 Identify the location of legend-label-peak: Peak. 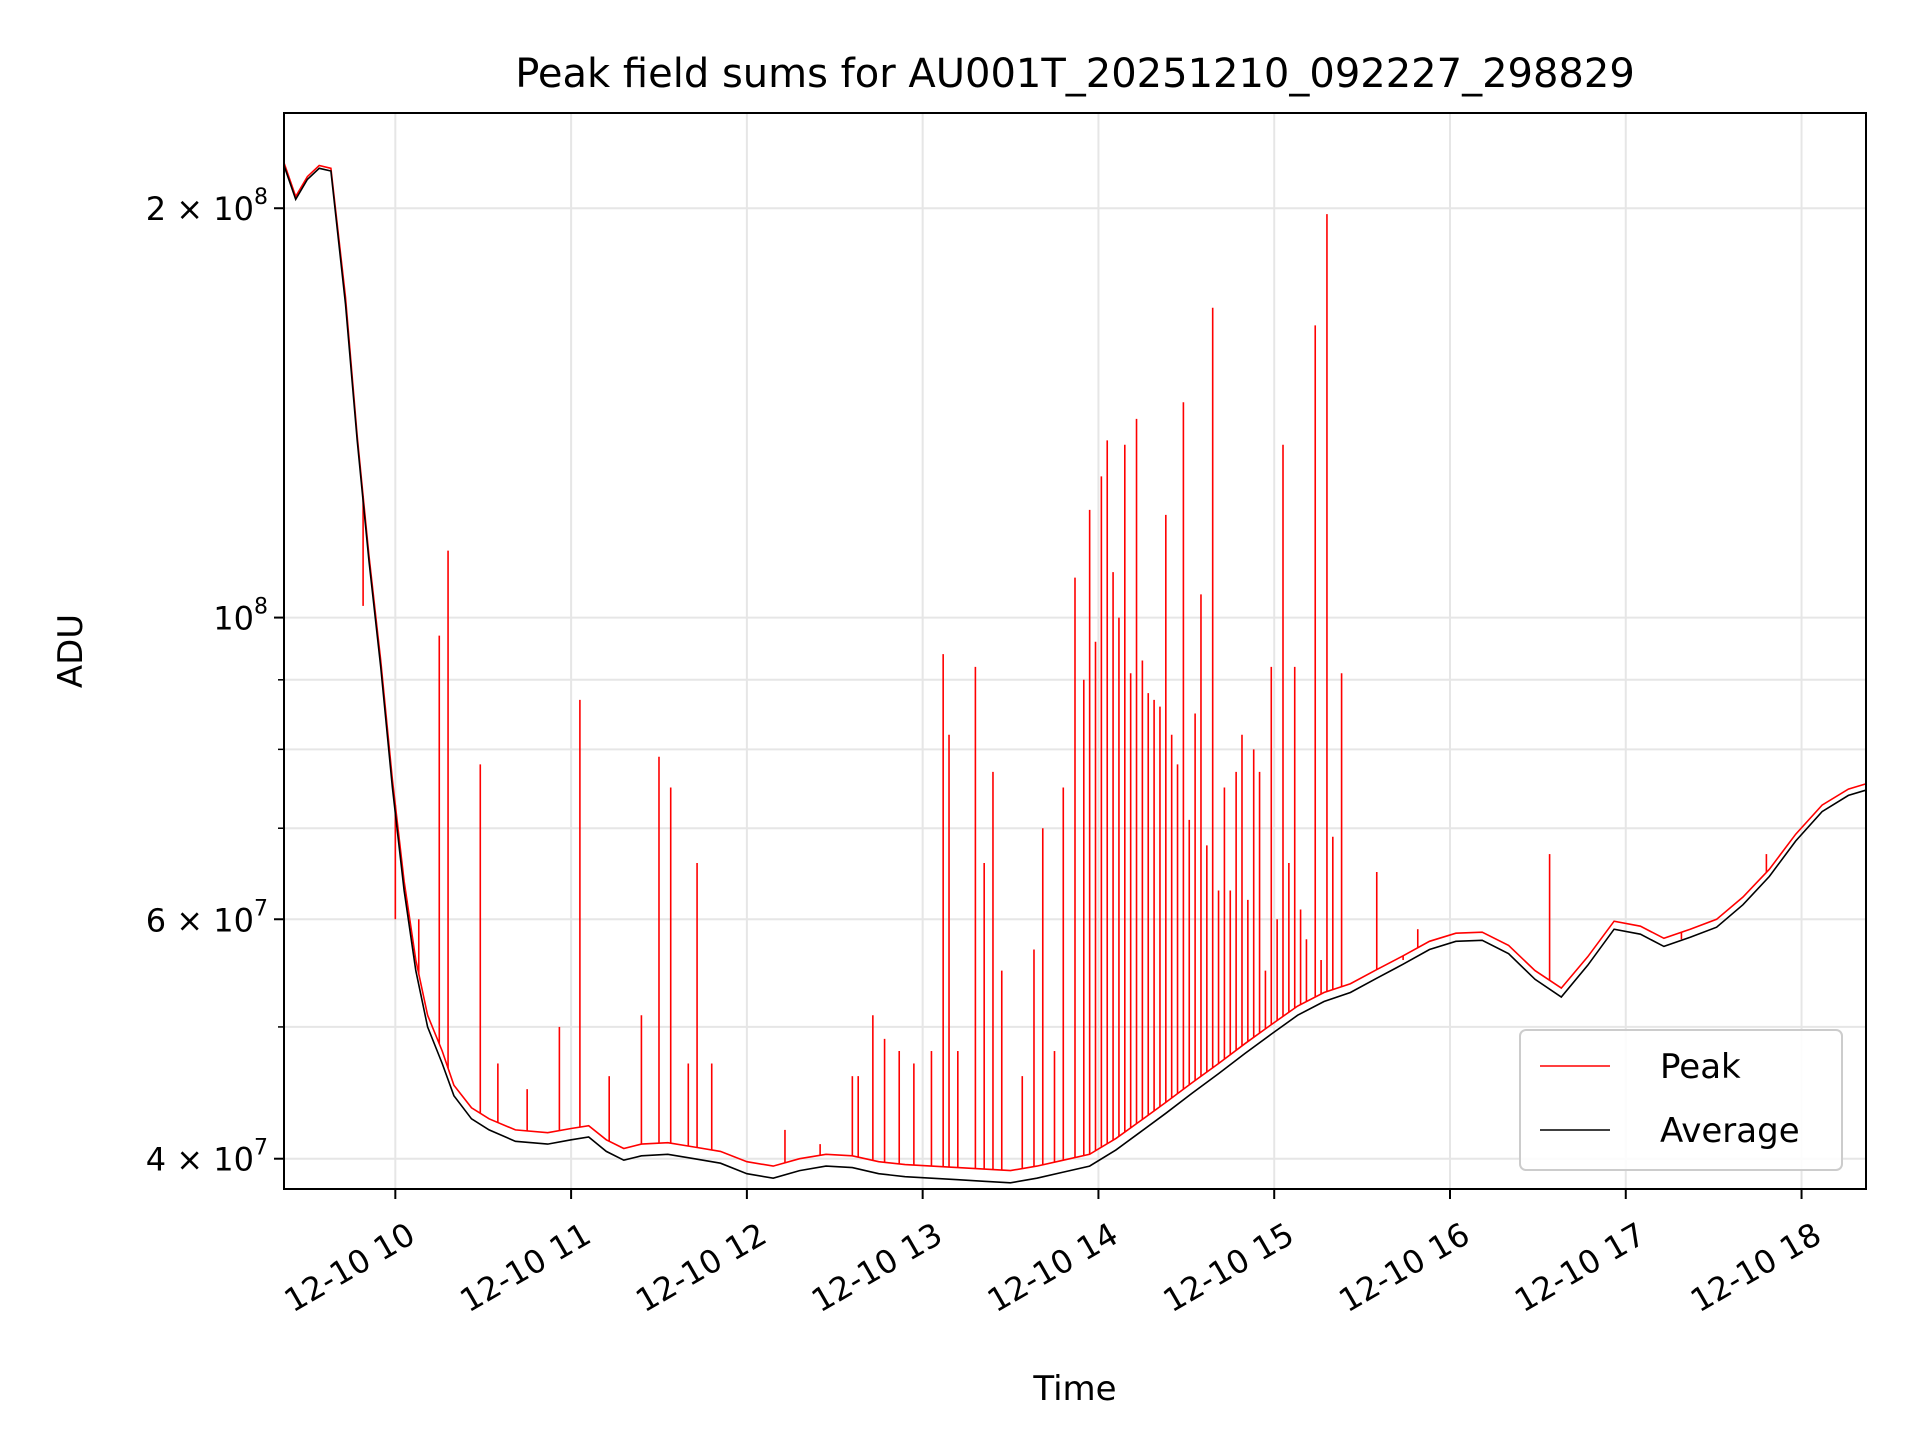
(1700, 1067).